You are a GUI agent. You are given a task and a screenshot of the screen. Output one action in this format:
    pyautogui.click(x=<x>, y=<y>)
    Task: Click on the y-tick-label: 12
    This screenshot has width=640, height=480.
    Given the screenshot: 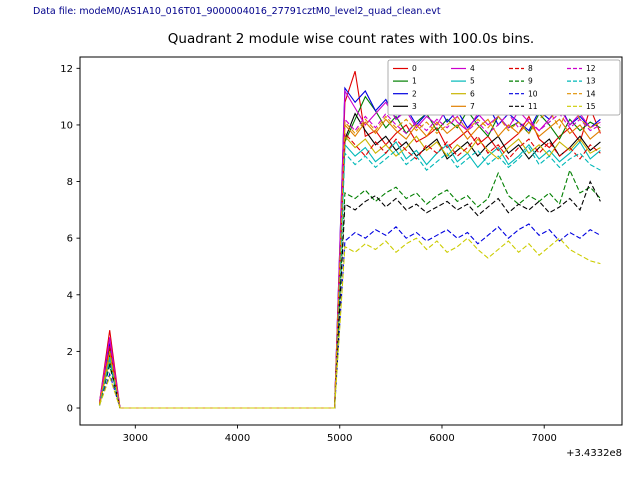 What is the action you would take?
    pyautogui.click(x=66, y=69)
    